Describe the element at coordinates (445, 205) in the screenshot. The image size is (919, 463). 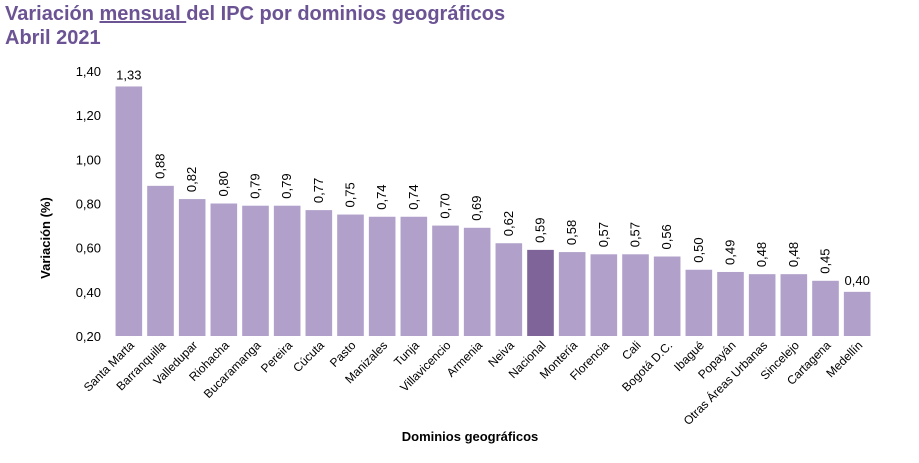
I see `value-label: 0,70` at that location.